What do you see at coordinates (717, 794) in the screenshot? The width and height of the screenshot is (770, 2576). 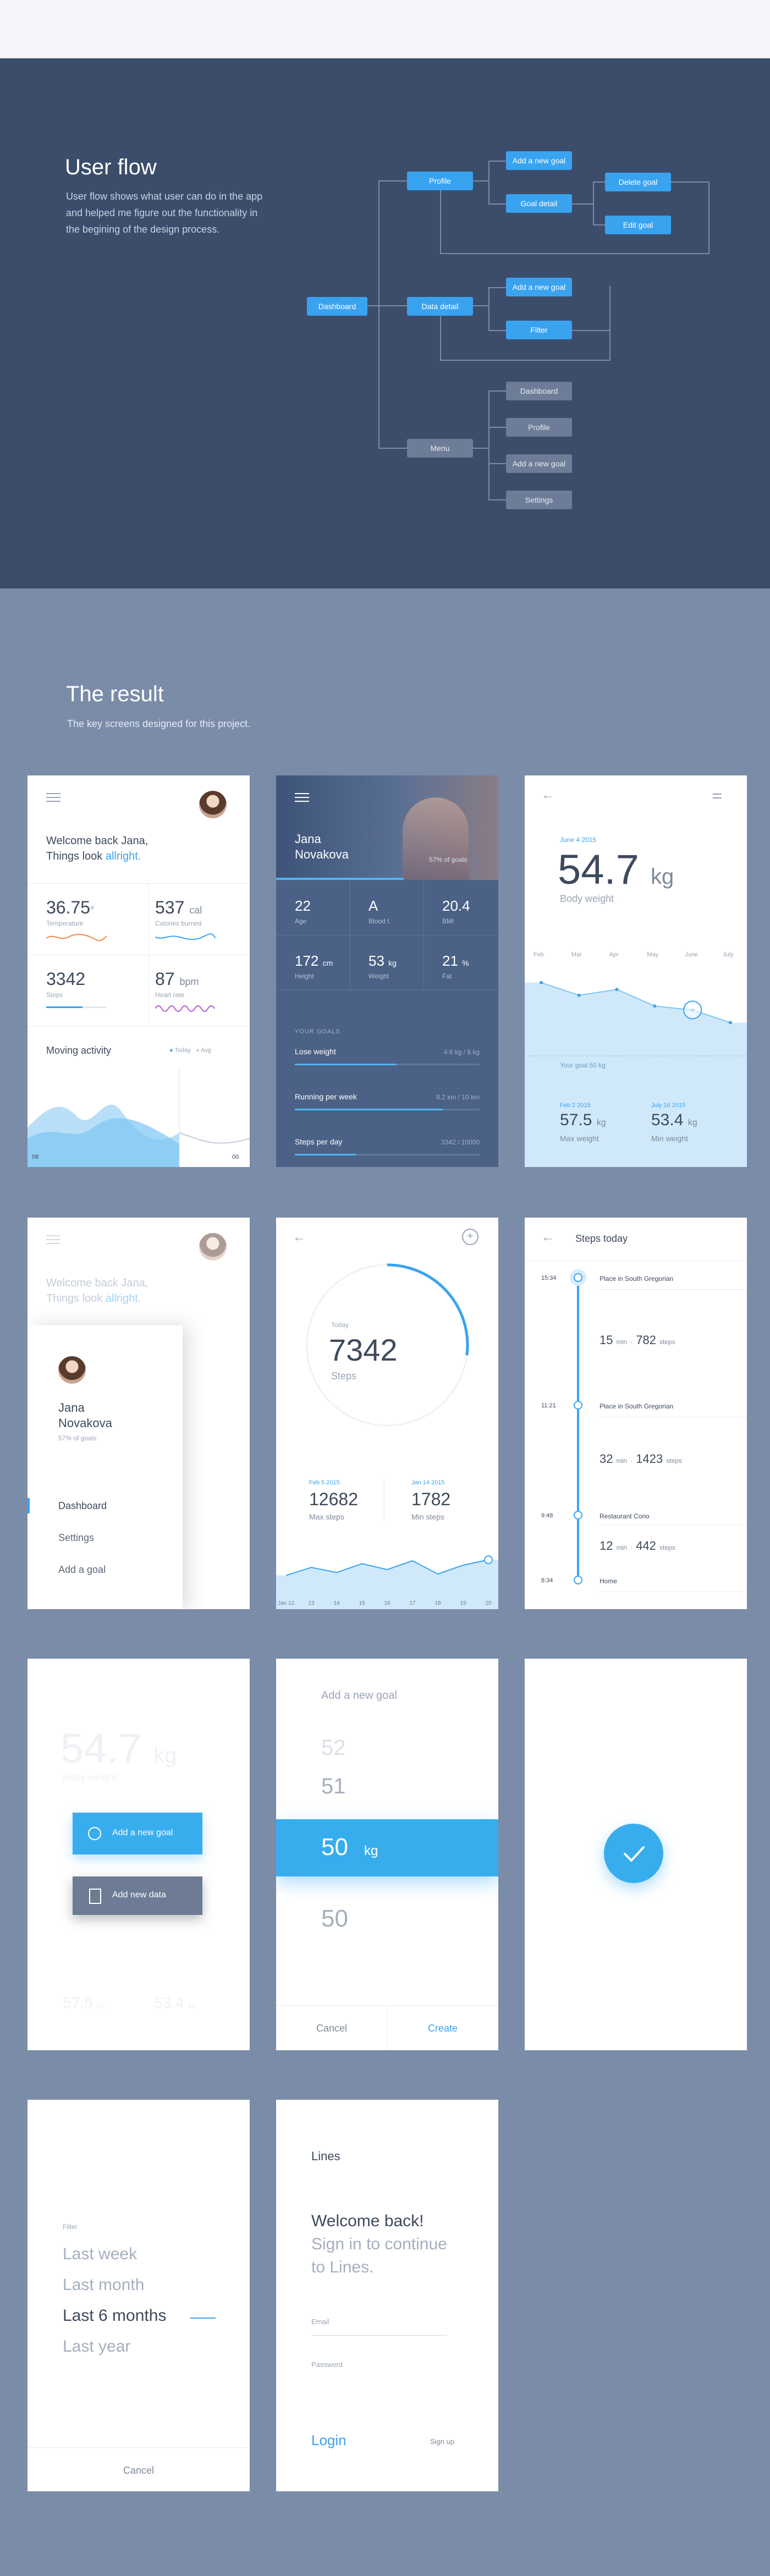 I see `filter-icon: ⚌` at bounding box center [717, 794].